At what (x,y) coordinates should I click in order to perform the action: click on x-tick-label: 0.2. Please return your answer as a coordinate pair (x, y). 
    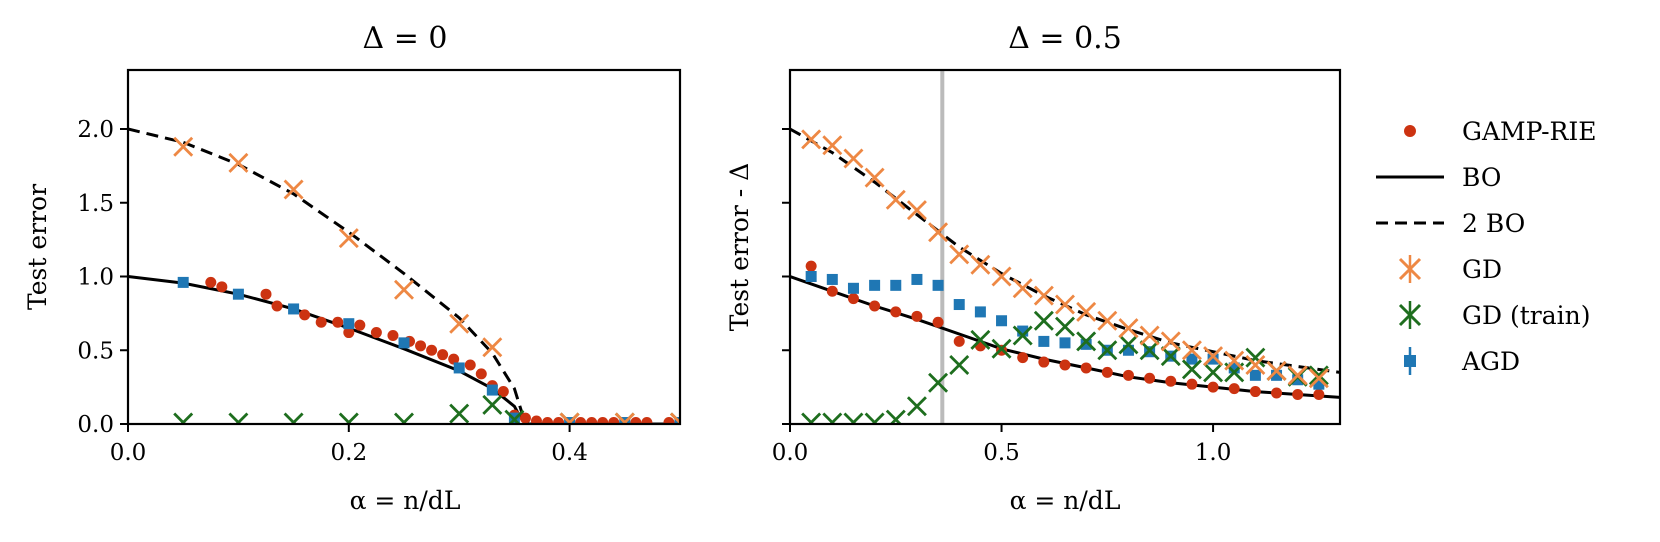
    Looking at the image, I should click on (349, 453).